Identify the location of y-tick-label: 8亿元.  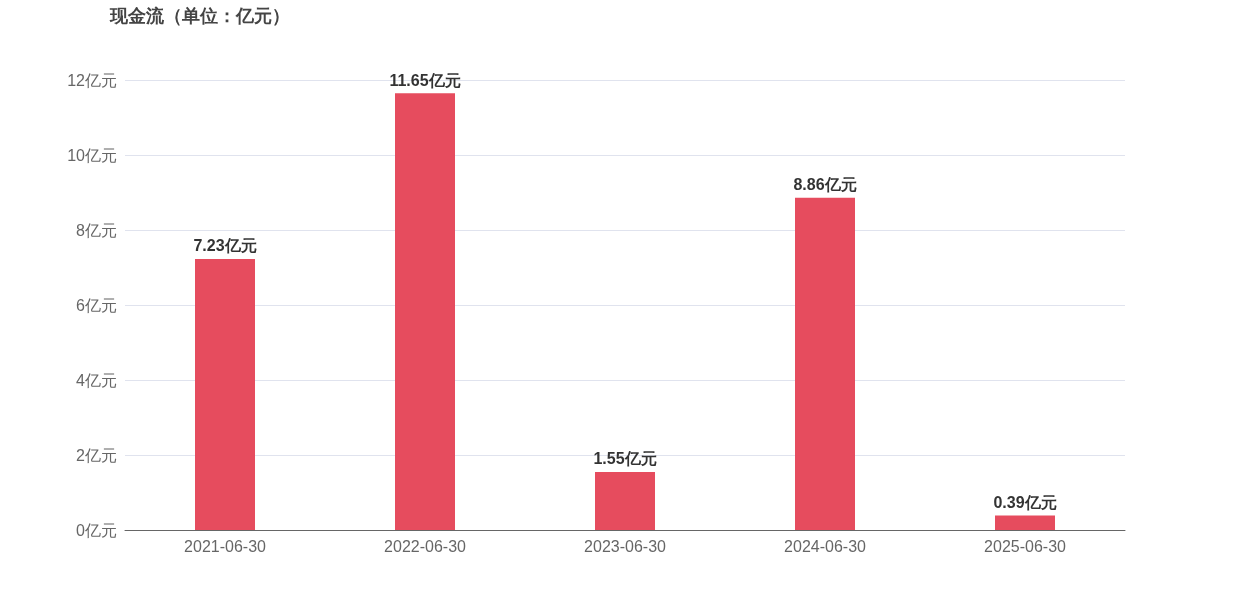
(96, 230).